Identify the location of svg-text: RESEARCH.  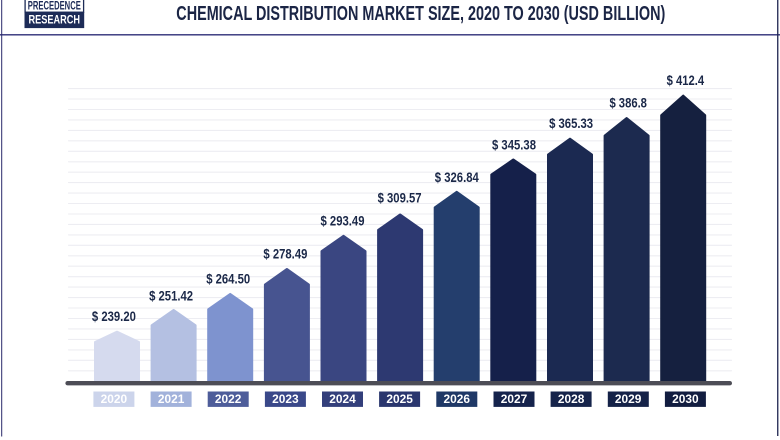
(55, 20).